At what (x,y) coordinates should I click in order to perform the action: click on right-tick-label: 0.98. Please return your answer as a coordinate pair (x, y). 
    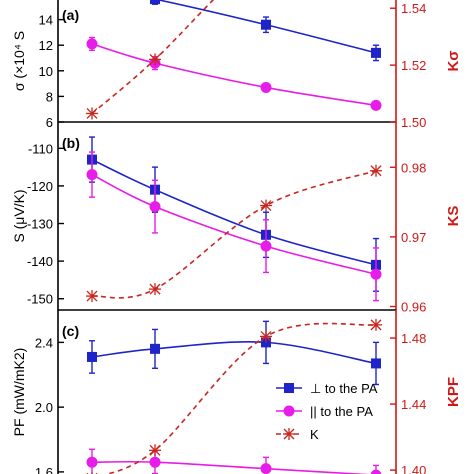
    Looking at the image, I should click on (413, 167).